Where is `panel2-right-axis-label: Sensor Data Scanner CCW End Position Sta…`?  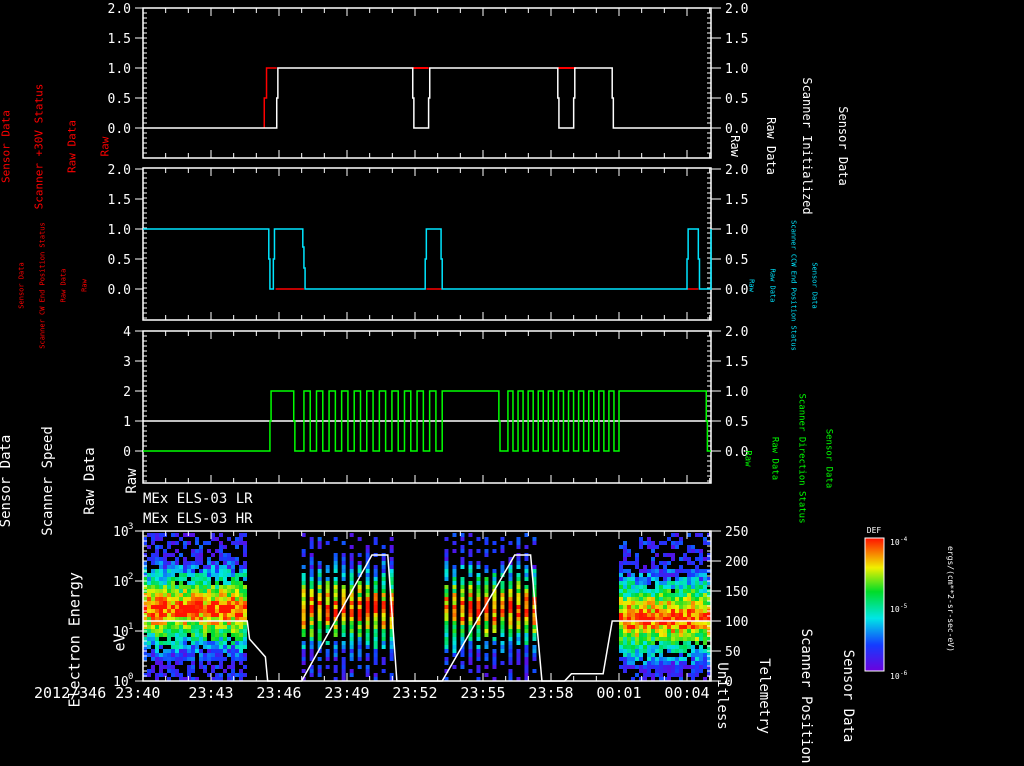 panel2-right-axis-label: Sensor Data Scanner CCW End Position Sta… is located at coordinates (786, 286).